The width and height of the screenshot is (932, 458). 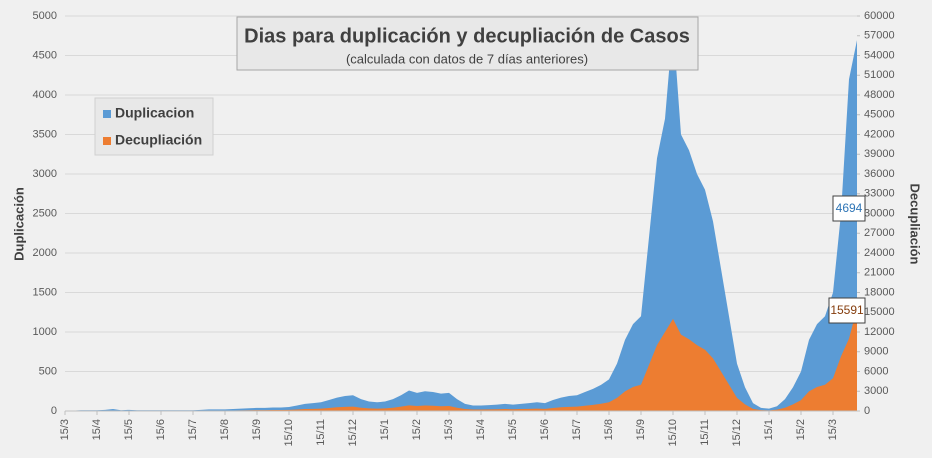 What do you see at coordinates (879, 134) in the screenshot?
I see `y2-tick-label: 42000` at bounding box center [879, 134].